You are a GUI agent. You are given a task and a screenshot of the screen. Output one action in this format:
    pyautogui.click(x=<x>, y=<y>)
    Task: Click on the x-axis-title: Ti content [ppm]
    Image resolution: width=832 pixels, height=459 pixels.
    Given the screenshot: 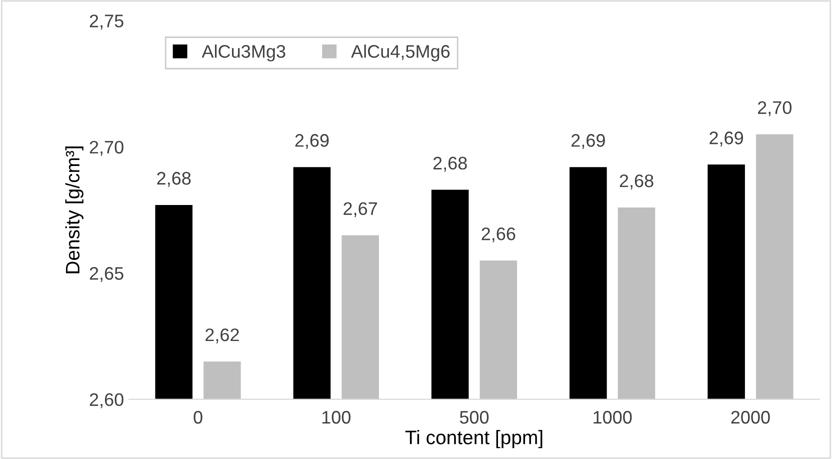 What is the action you would take?
    pyautogui.click(x=473, y=439)
    